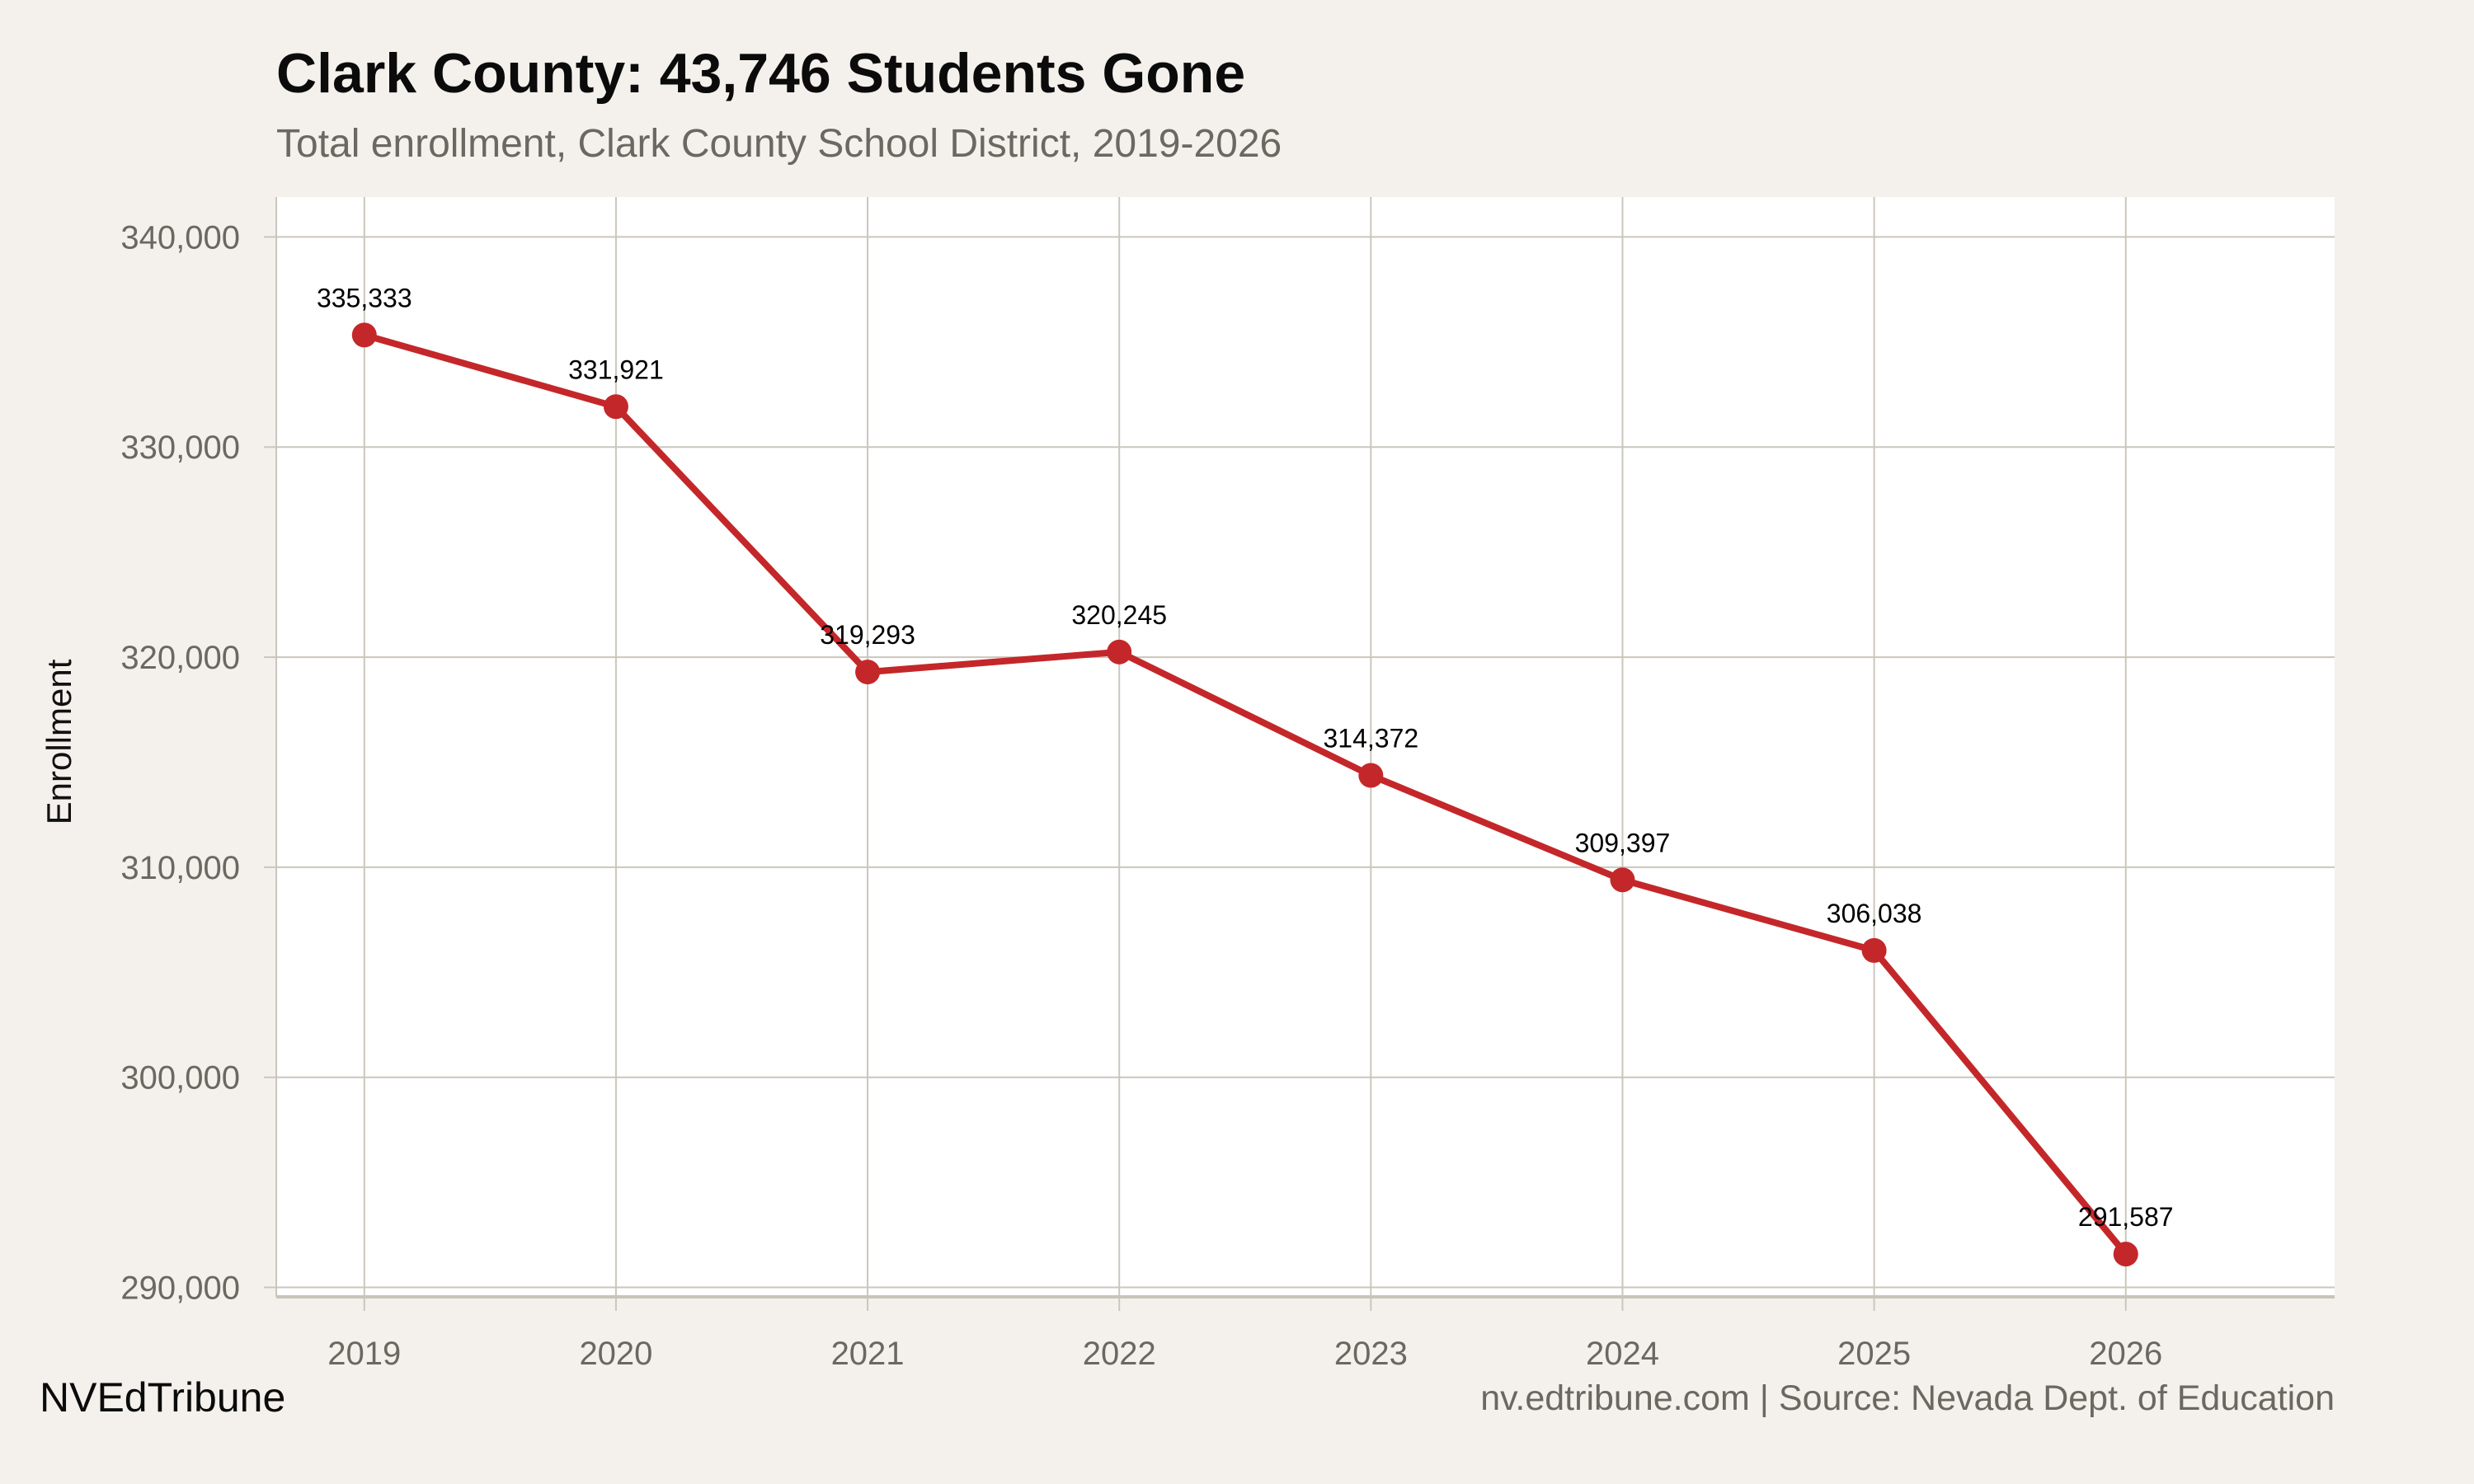 The width and height of the screenshot is (2474, 1484). I want to click on x-tick-label: 2020, so click(615, 1354).